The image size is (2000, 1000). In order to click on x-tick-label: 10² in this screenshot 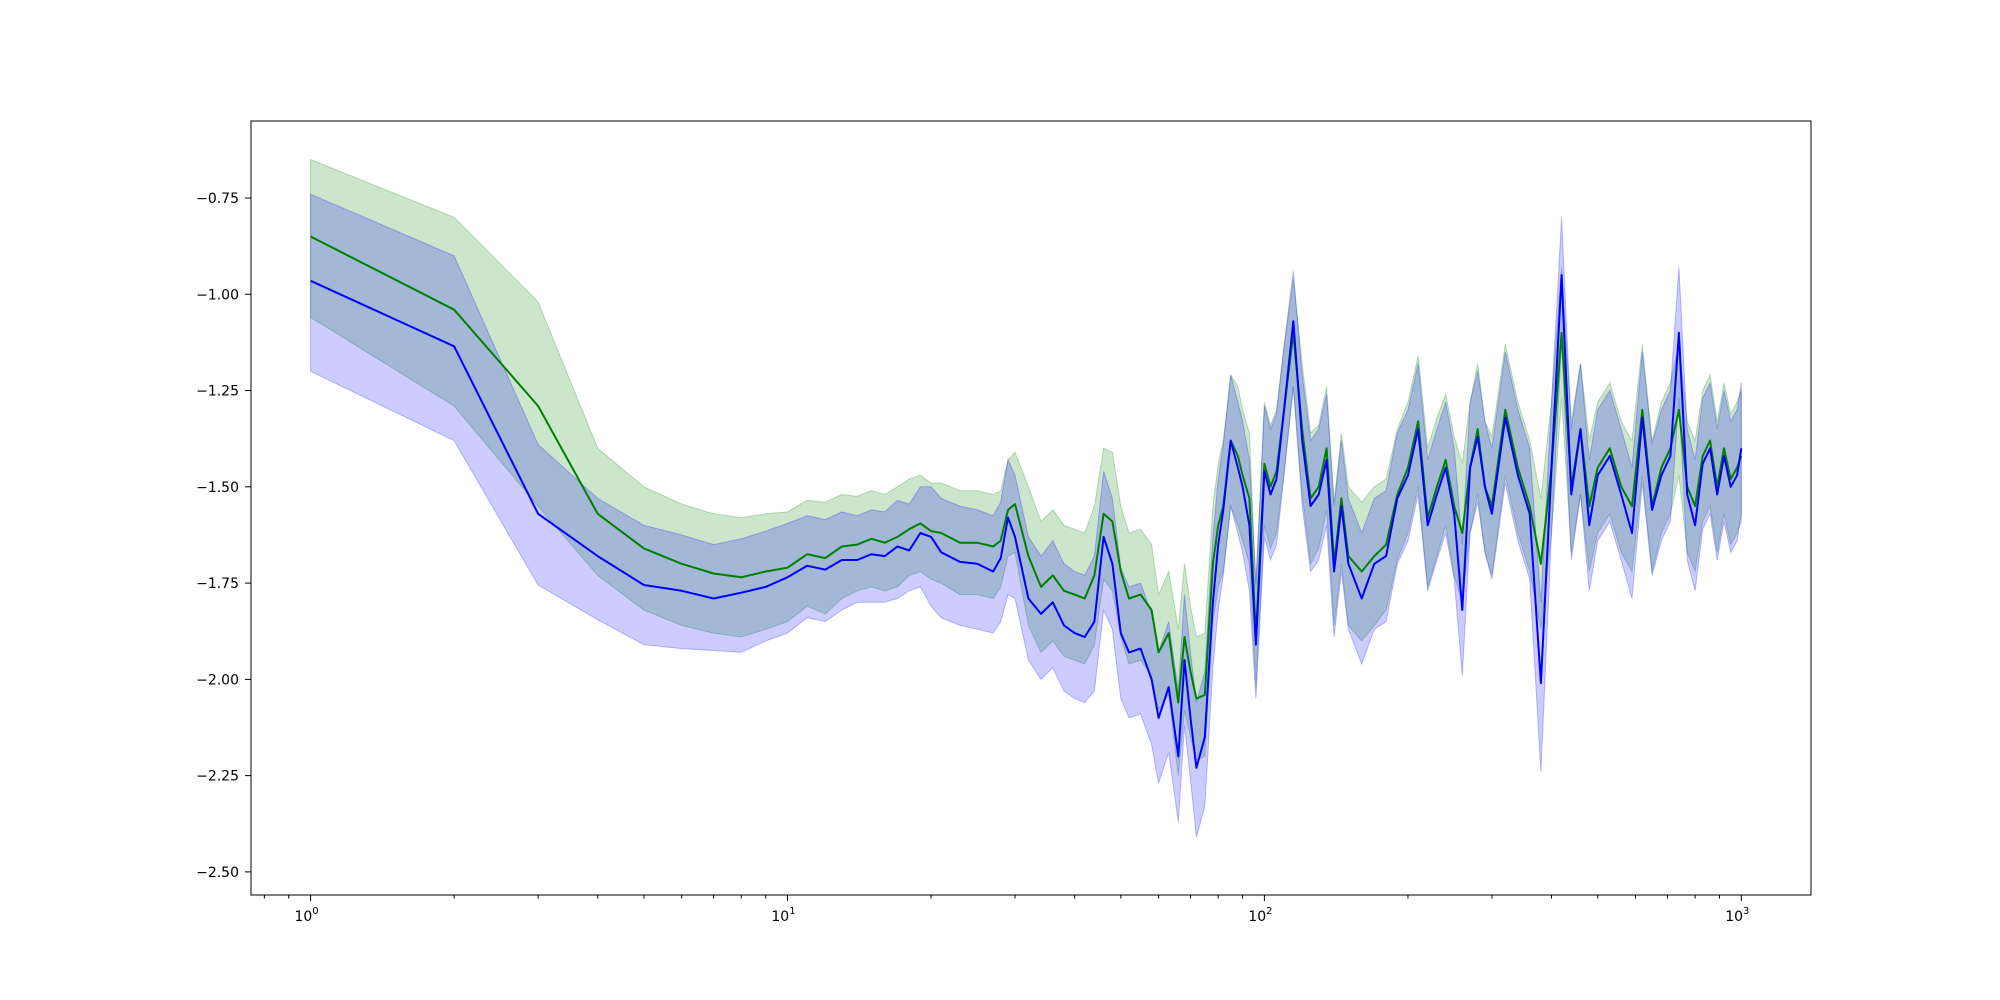, I will do `click(1260, 915)`.